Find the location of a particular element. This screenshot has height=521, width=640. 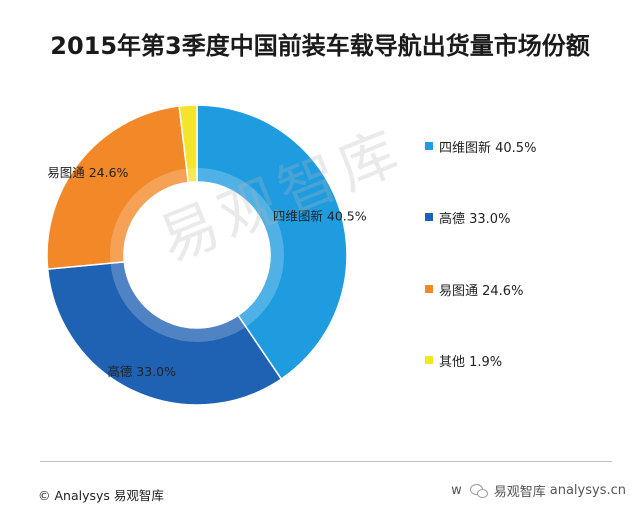

footer-brand: 易观智库 is located at coordinates (519, 492).